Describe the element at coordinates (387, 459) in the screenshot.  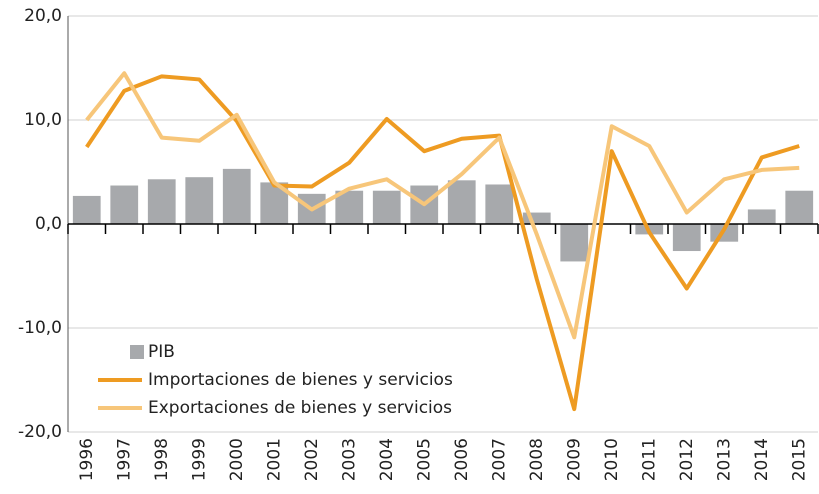
I see `x-tick-label: 2004` at that location.